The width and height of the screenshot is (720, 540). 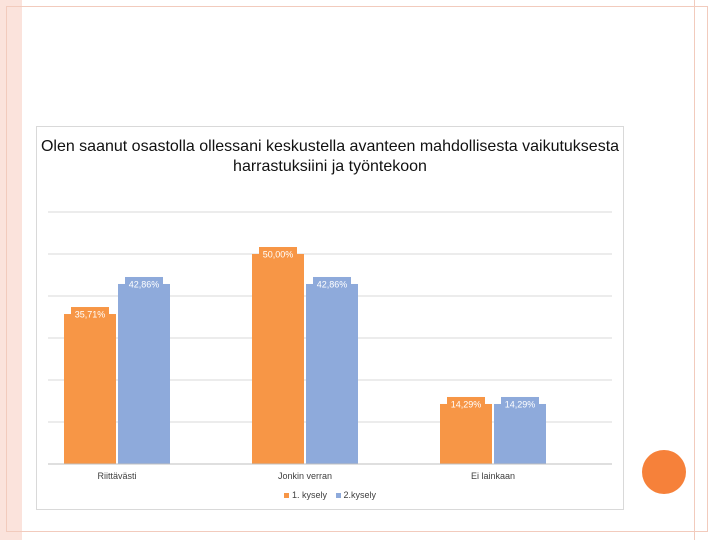 What do you see at coordinates (694, 270) in the screenshot?
I see `frame-right-line` at bounding box center [694, 270].